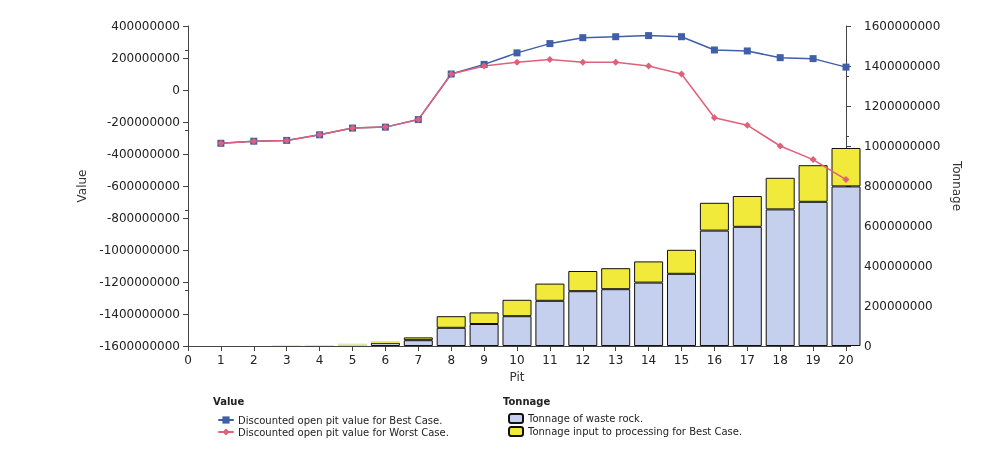 The width and height of the screenshot is (1004, 454). What do you see at coordinates (253, 360) in the screenshot?
I see `x-tick-label: 2` at bounding box center [253, 360].